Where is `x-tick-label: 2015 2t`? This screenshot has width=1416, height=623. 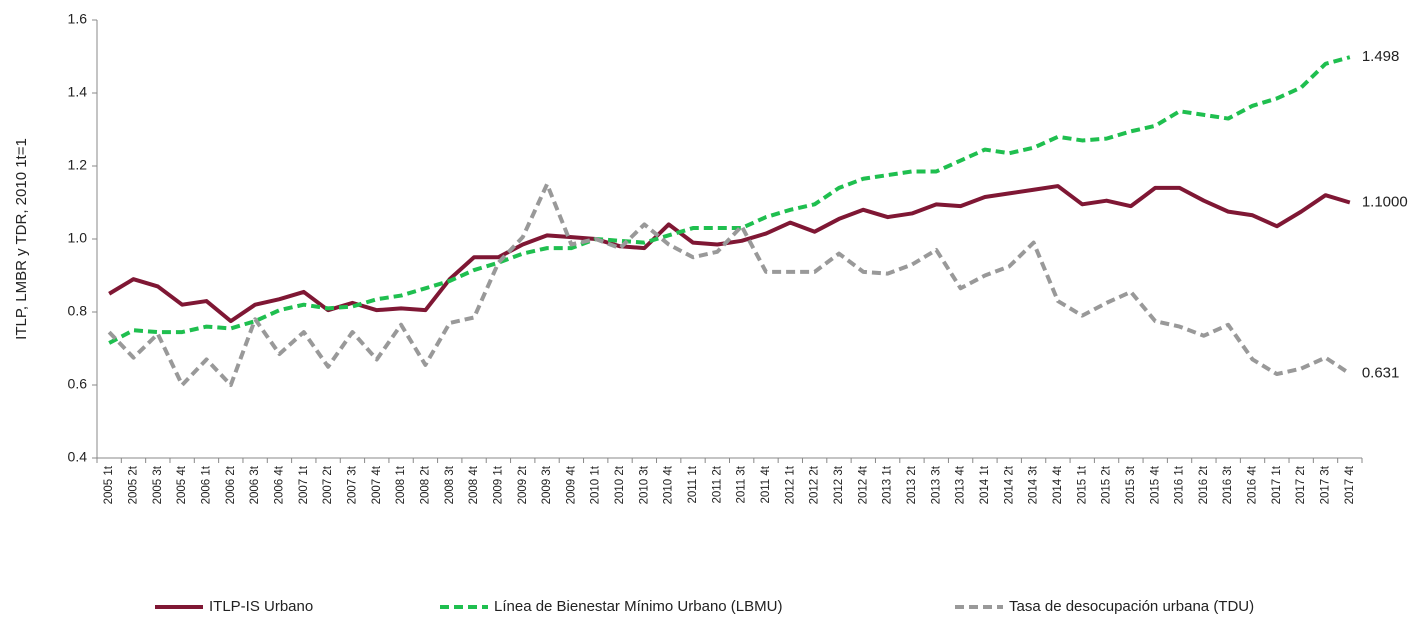 x-tick-label: 2015 2t is located at coordinates (1107, 484).